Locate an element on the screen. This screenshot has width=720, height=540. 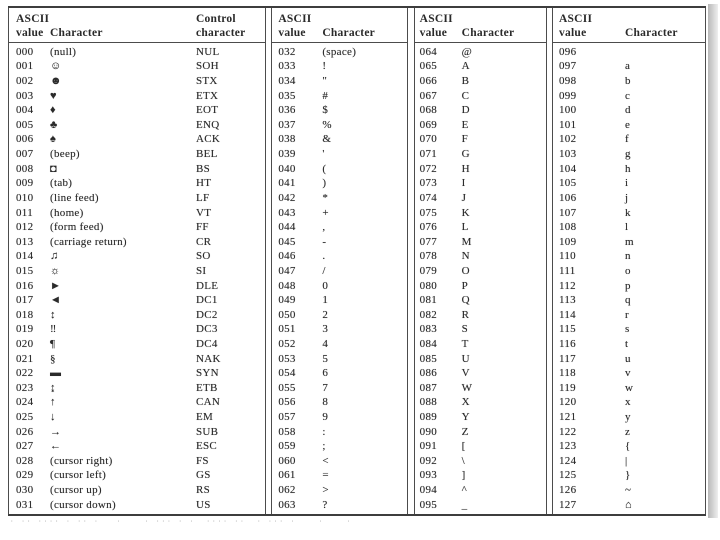
character-cell: < is located at coordinates (325, 460).